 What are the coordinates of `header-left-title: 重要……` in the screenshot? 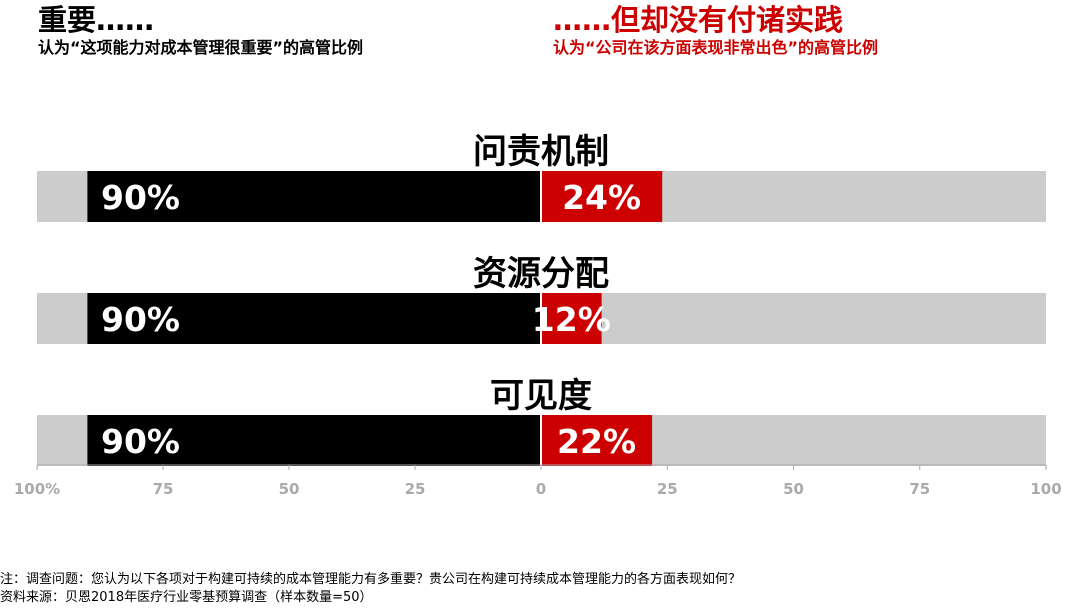 It's located at (96, 20).